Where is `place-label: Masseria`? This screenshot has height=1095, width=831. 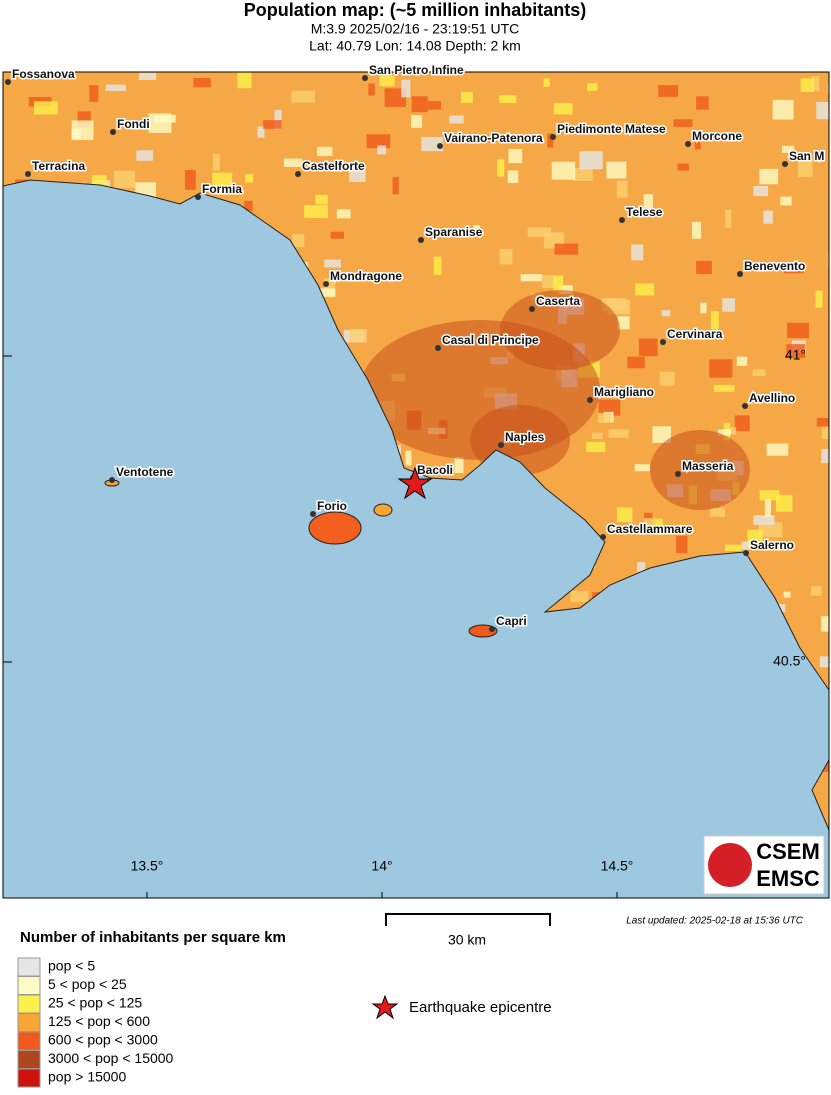 place-label: Masseria is located at coordinates (708, 466).